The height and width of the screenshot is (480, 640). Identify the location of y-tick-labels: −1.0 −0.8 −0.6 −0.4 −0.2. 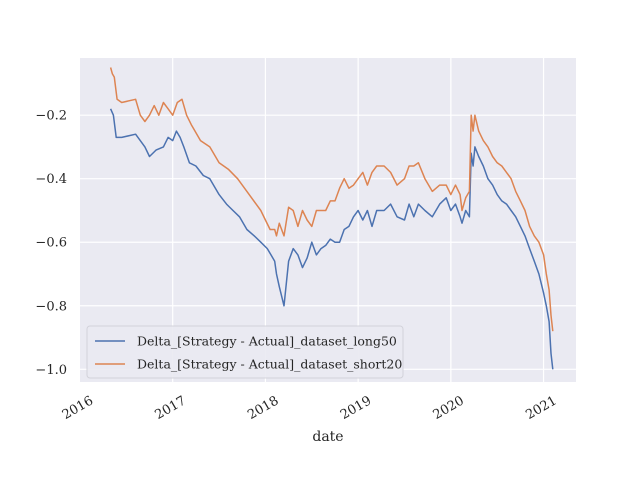
(51, 243).